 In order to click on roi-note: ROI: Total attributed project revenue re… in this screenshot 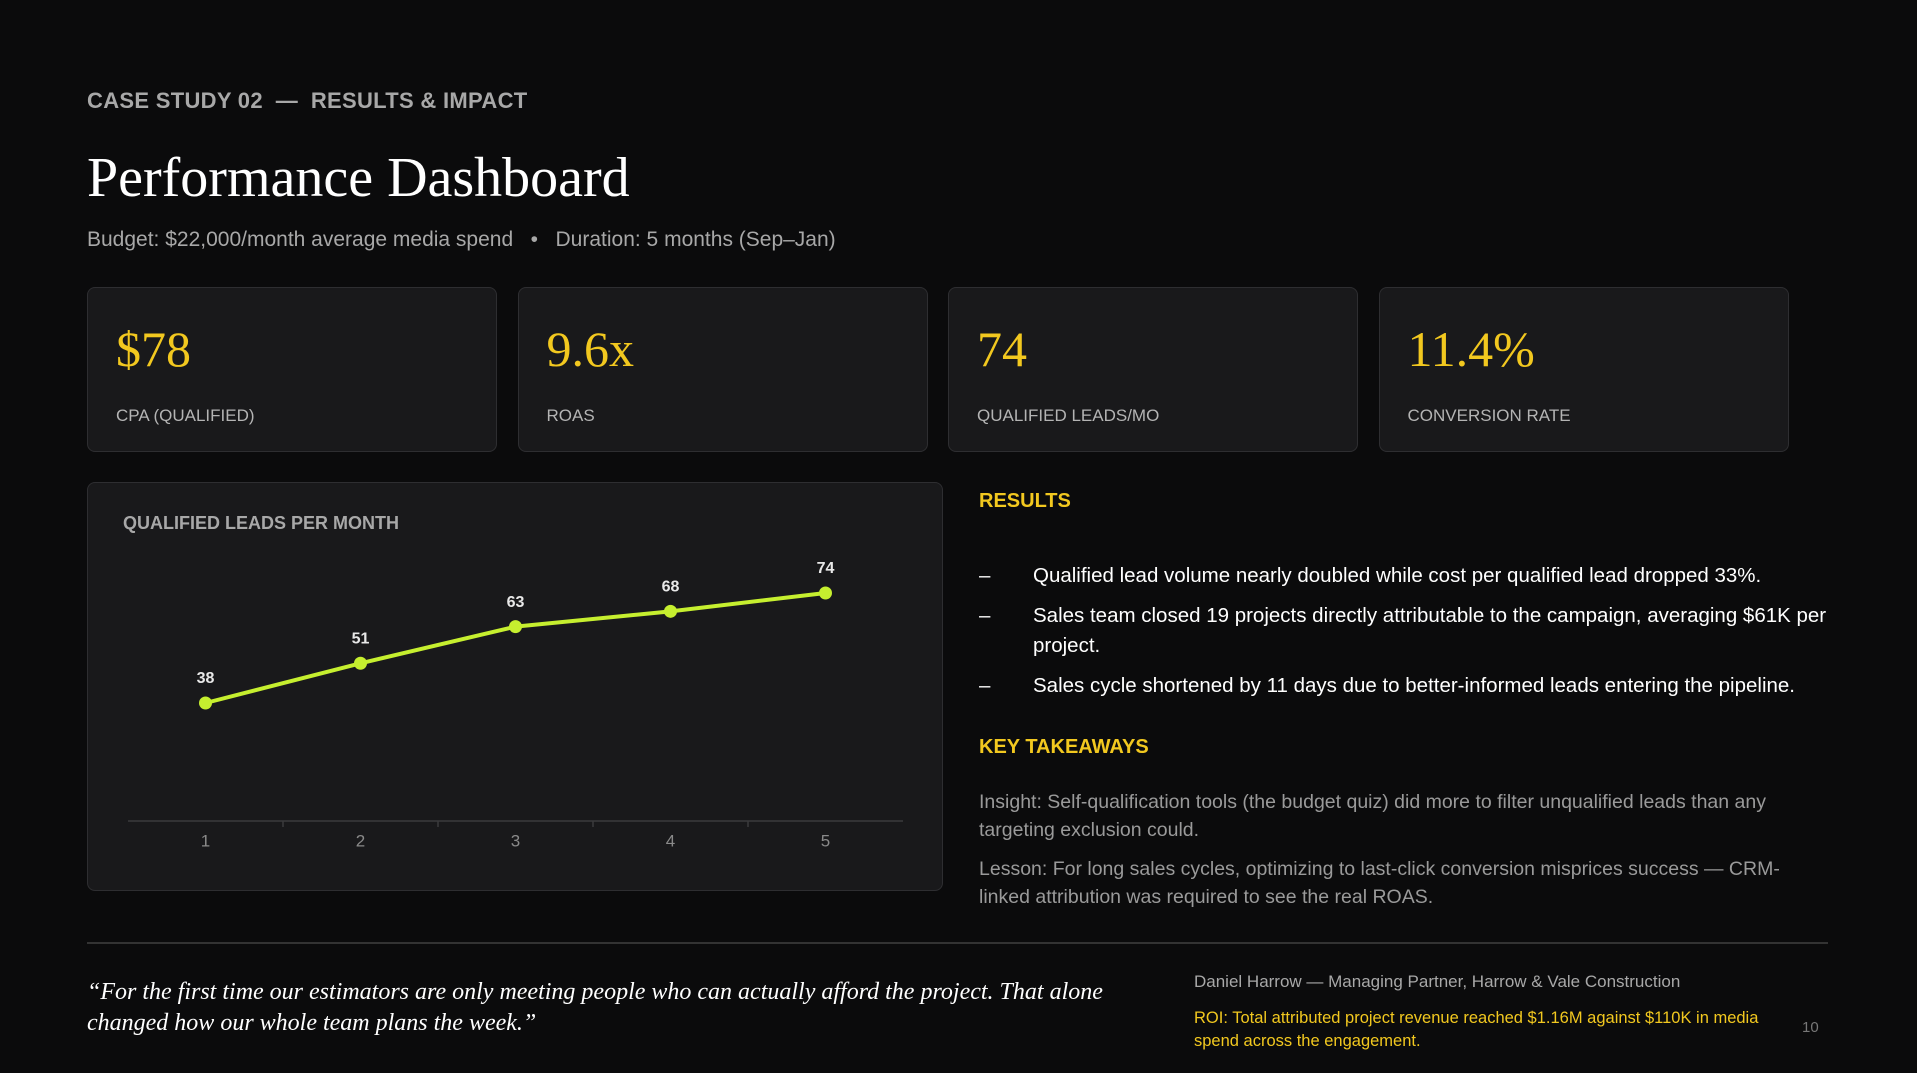, I will do `click(1476, 1029)`.